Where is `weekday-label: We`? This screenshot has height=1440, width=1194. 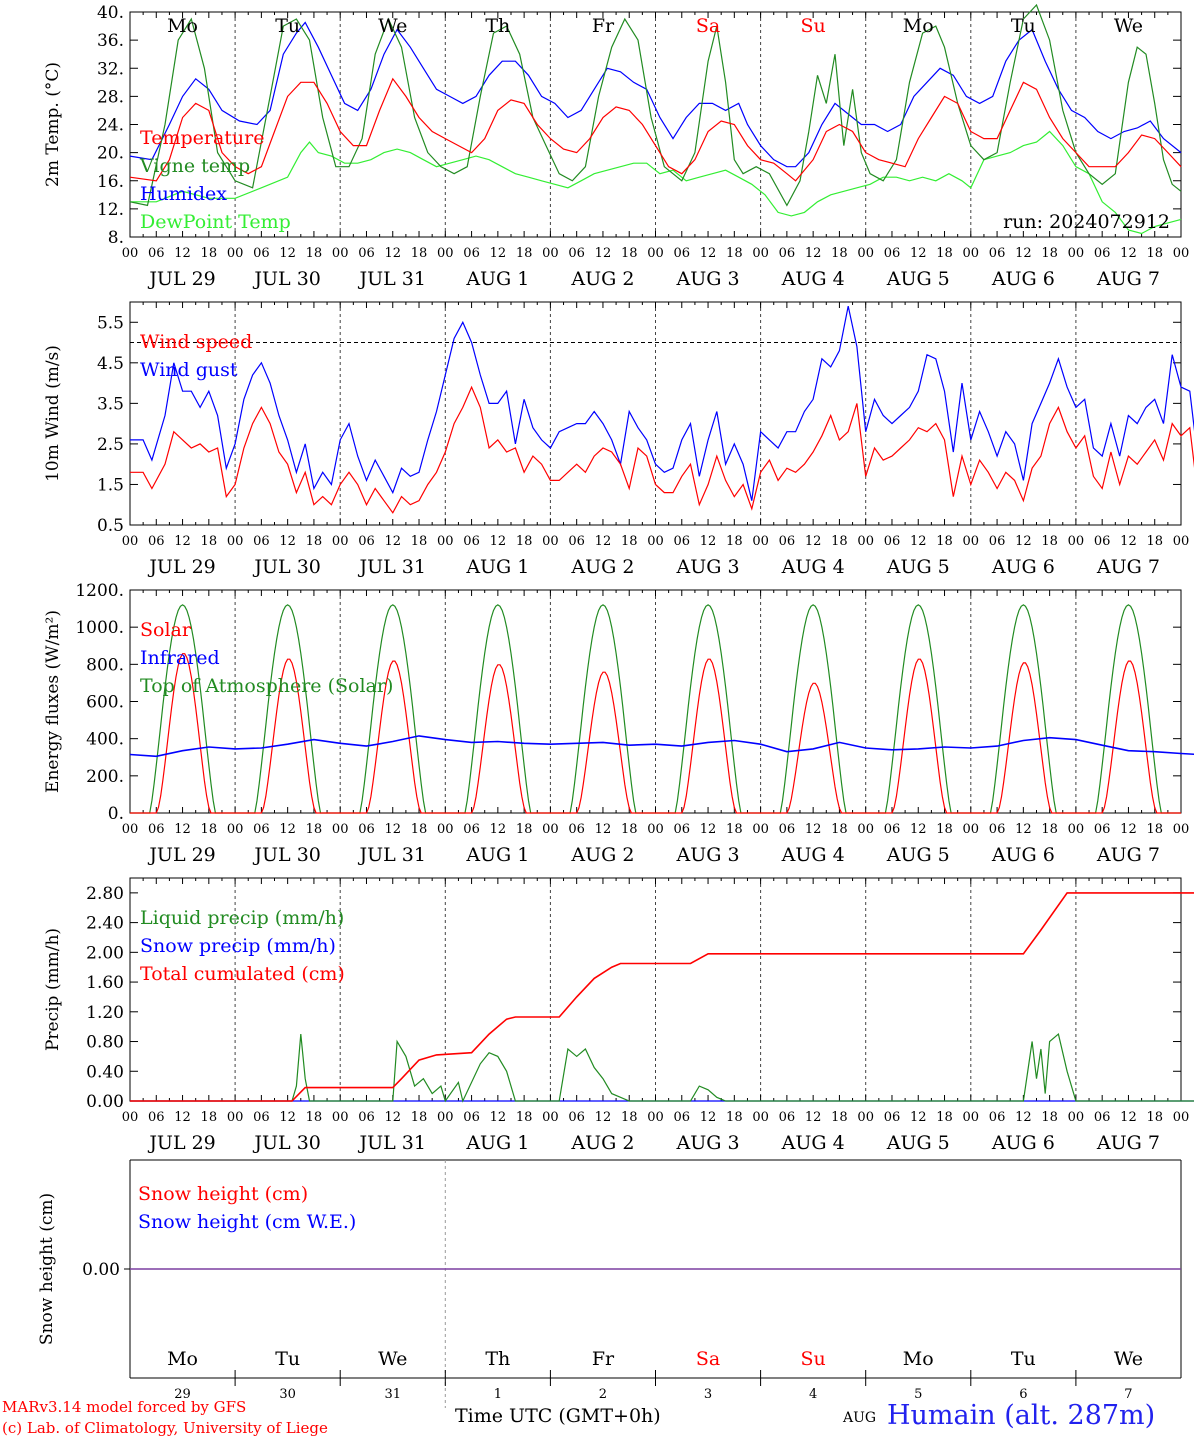
weekday-label: We is located at coordinates (392, 26).